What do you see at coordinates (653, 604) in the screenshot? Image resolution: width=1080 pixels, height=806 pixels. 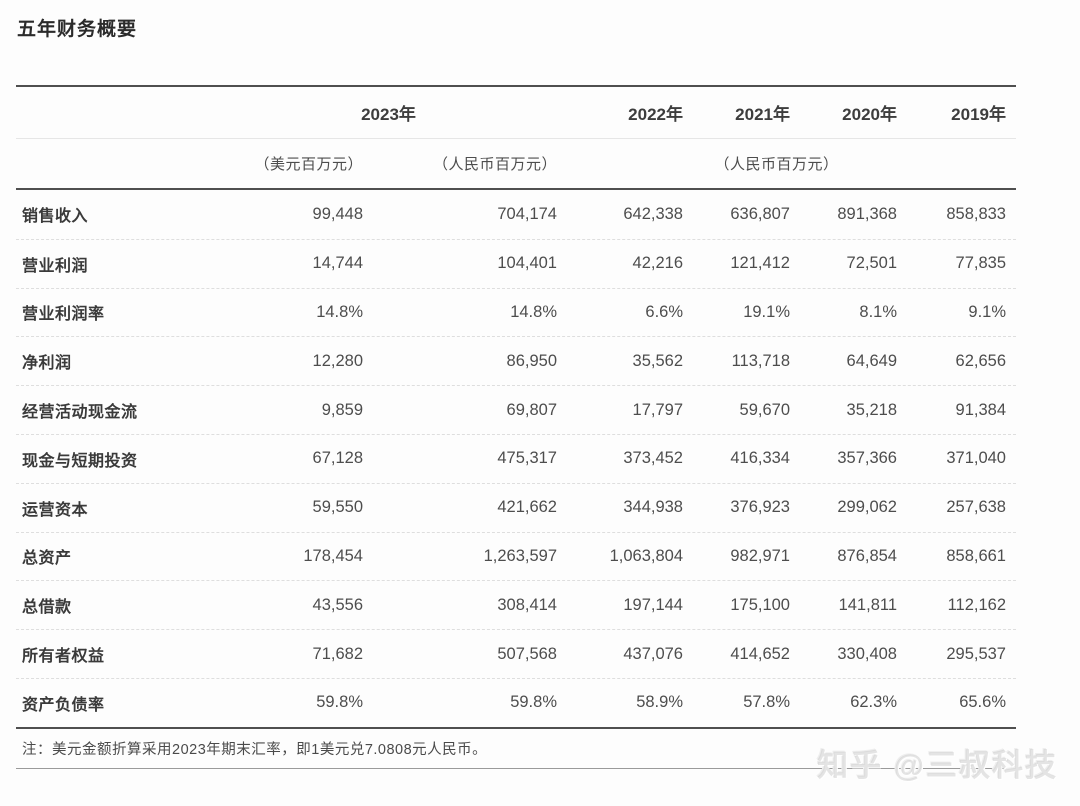 I see `cell-2022: 197,144` at bounding box center [653, 604].